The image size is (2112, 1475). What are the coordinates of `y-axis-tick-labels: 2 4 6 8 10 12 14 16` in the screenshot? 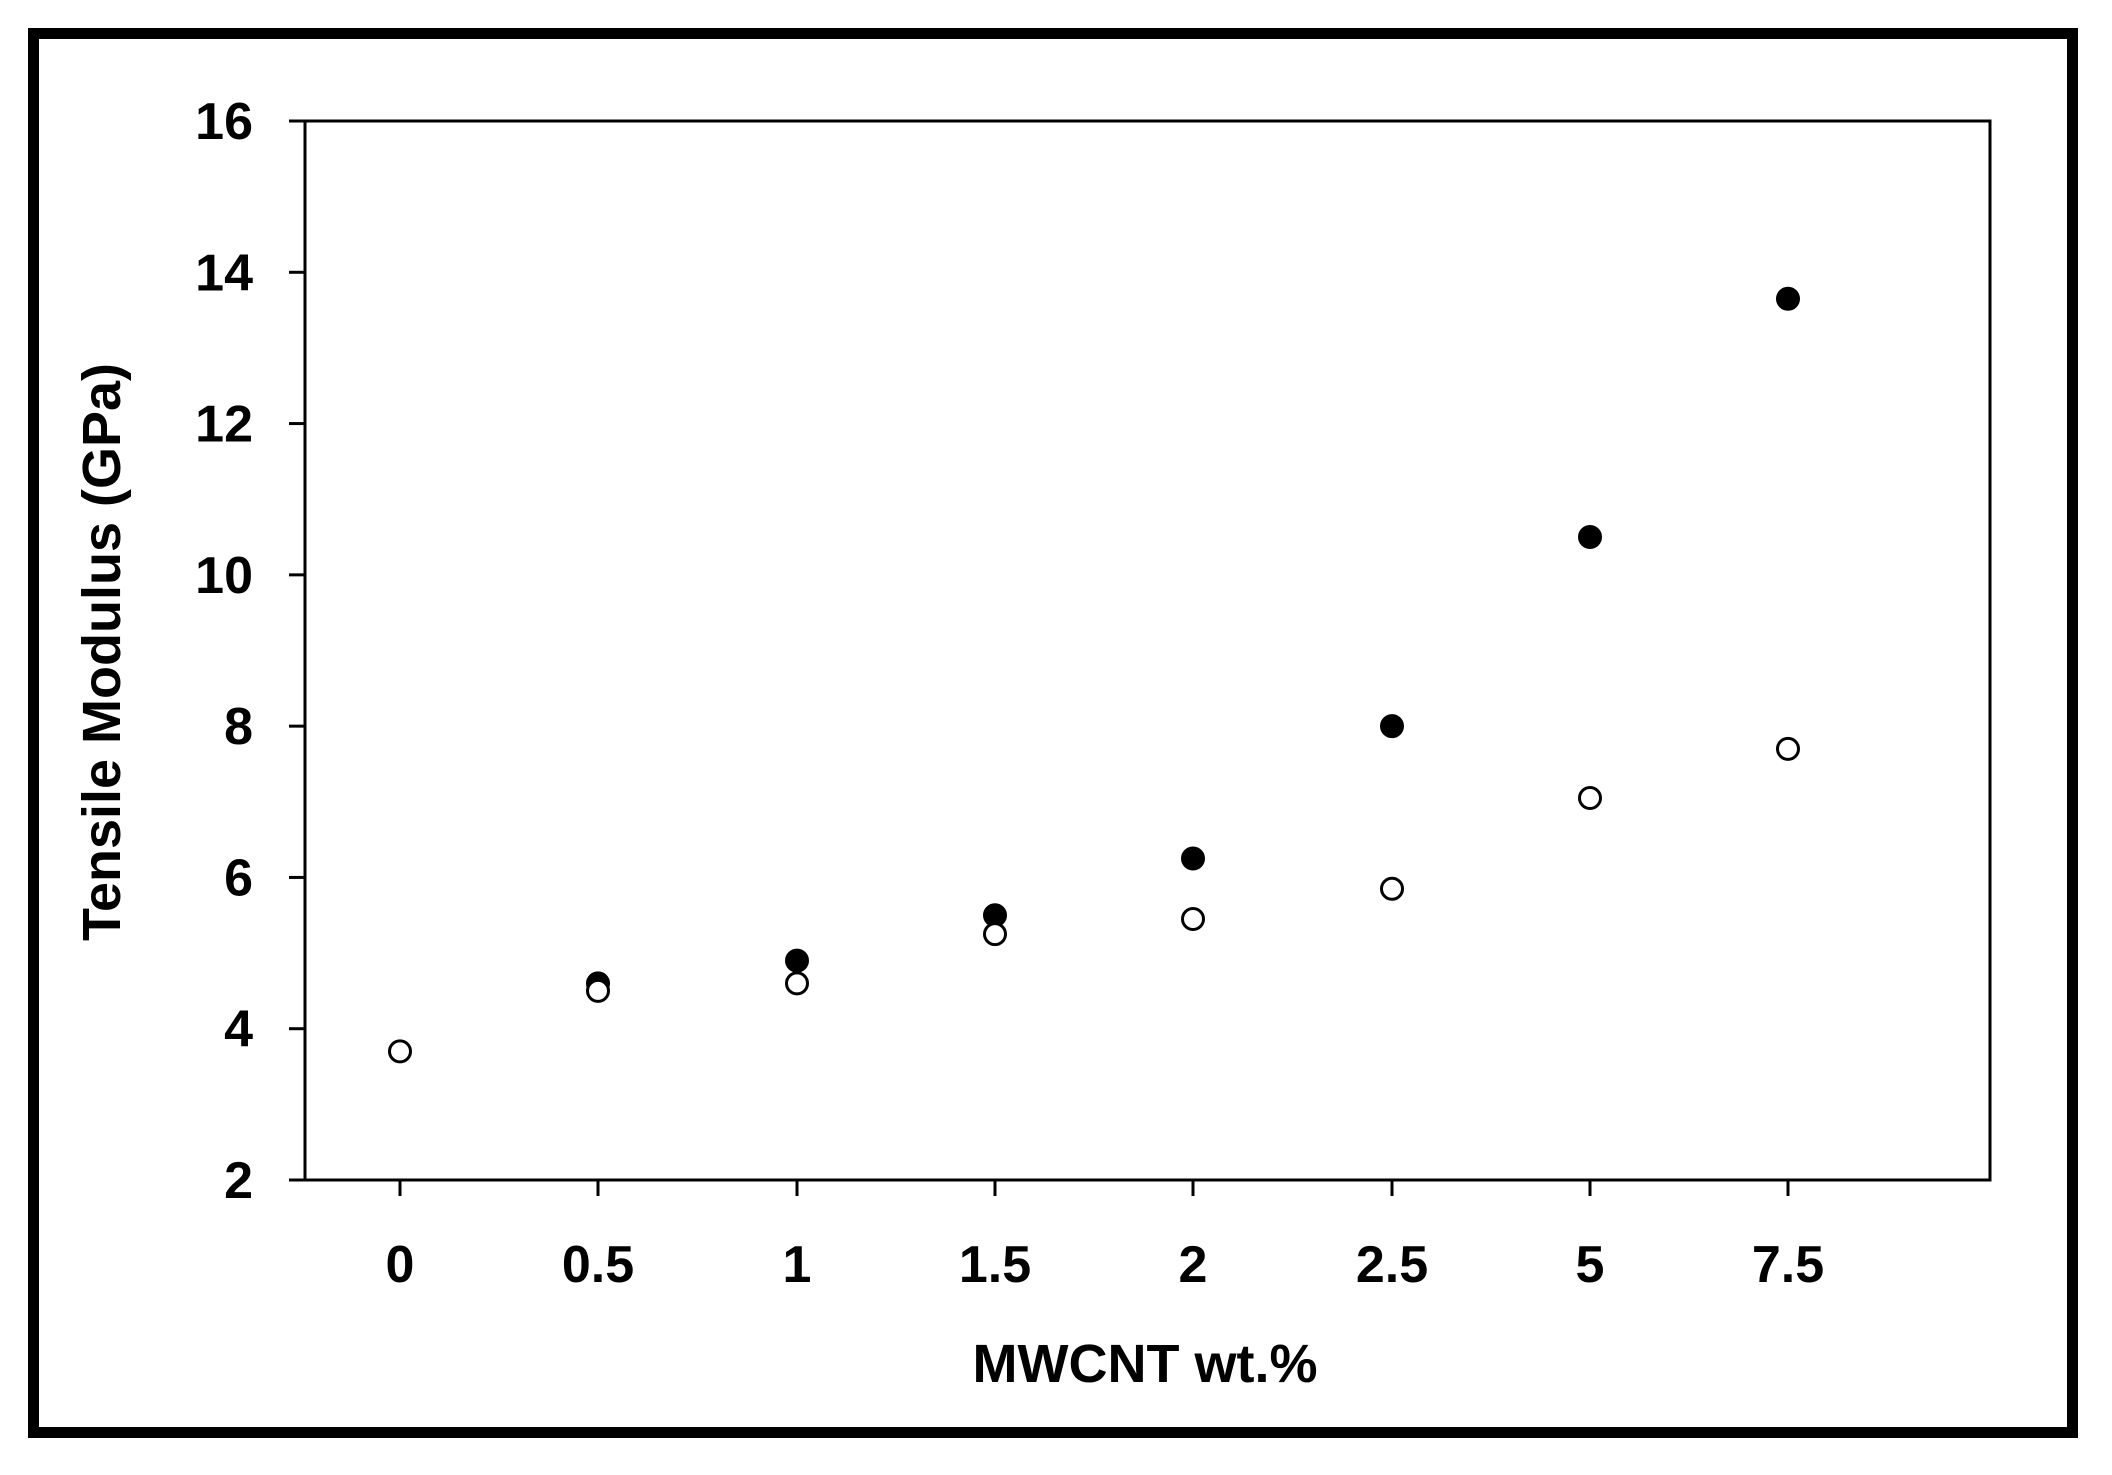 It's located at (224, 651).